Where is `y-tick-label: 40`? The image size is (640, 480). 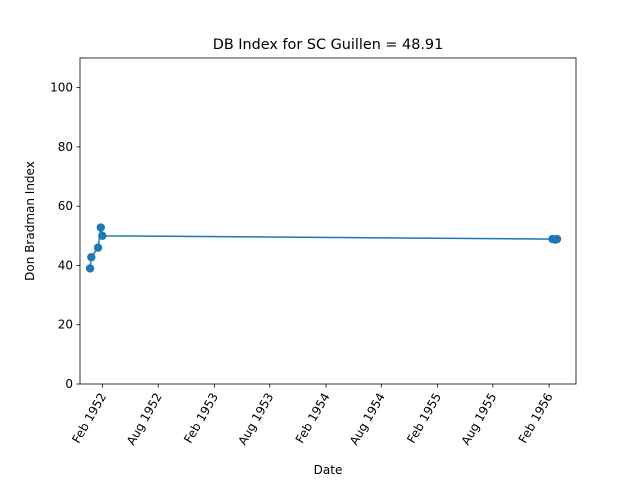
y-tick-label: 40 is located at coordinates (65, 265).